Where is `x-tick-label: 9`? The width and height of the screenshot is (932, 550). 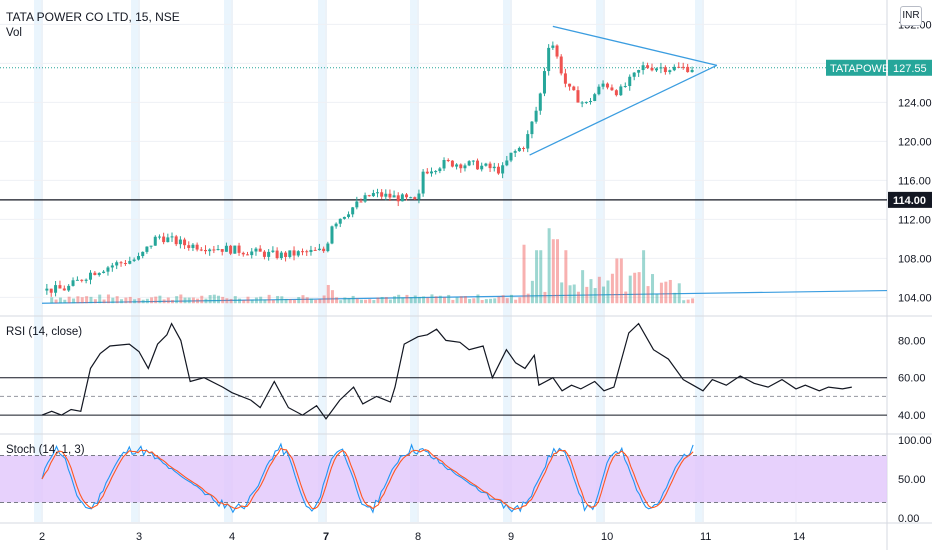
x-tick-label: 9 is located at coordinates (511, 537).